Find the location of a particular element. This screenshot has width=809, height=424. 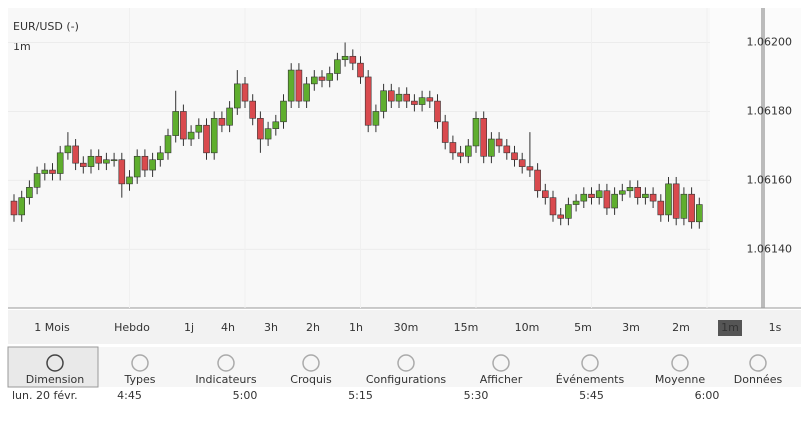

toolbar-button: Configurations is located at coordinates (406, 379).